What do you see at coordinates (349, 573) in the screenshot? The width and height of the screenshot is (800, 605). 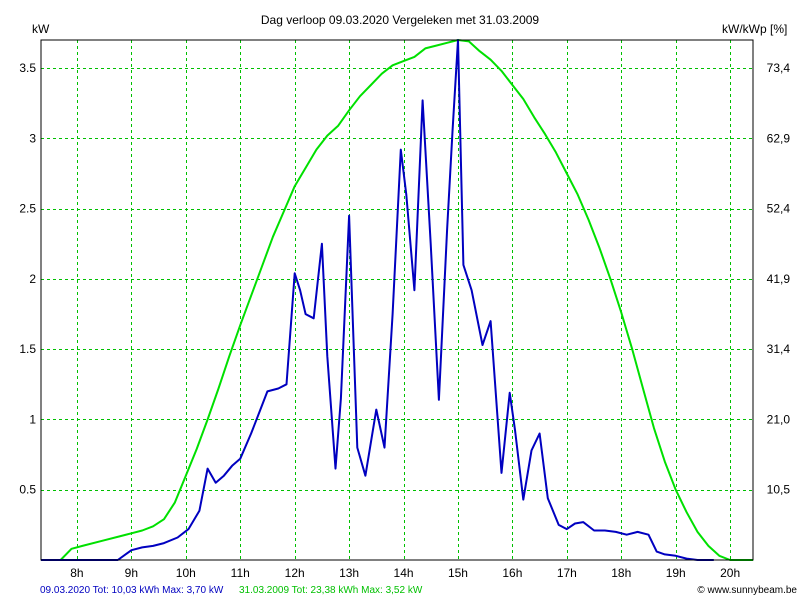 I see `x-tick-label: 13h` at bounding box center [349, 573].